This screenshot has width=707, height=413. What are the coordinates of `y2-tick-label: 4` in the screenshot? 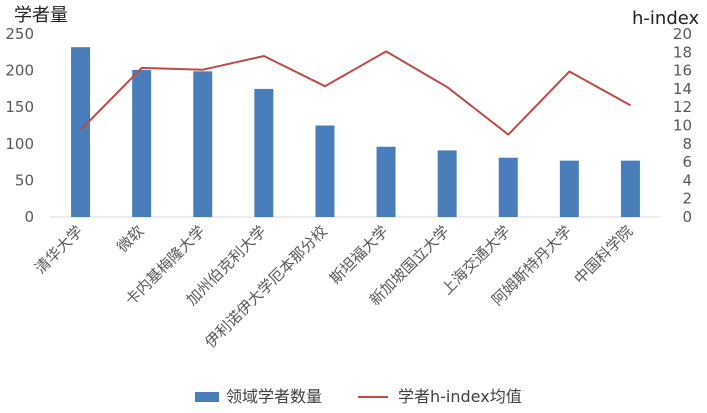 It's located at (687, 180).